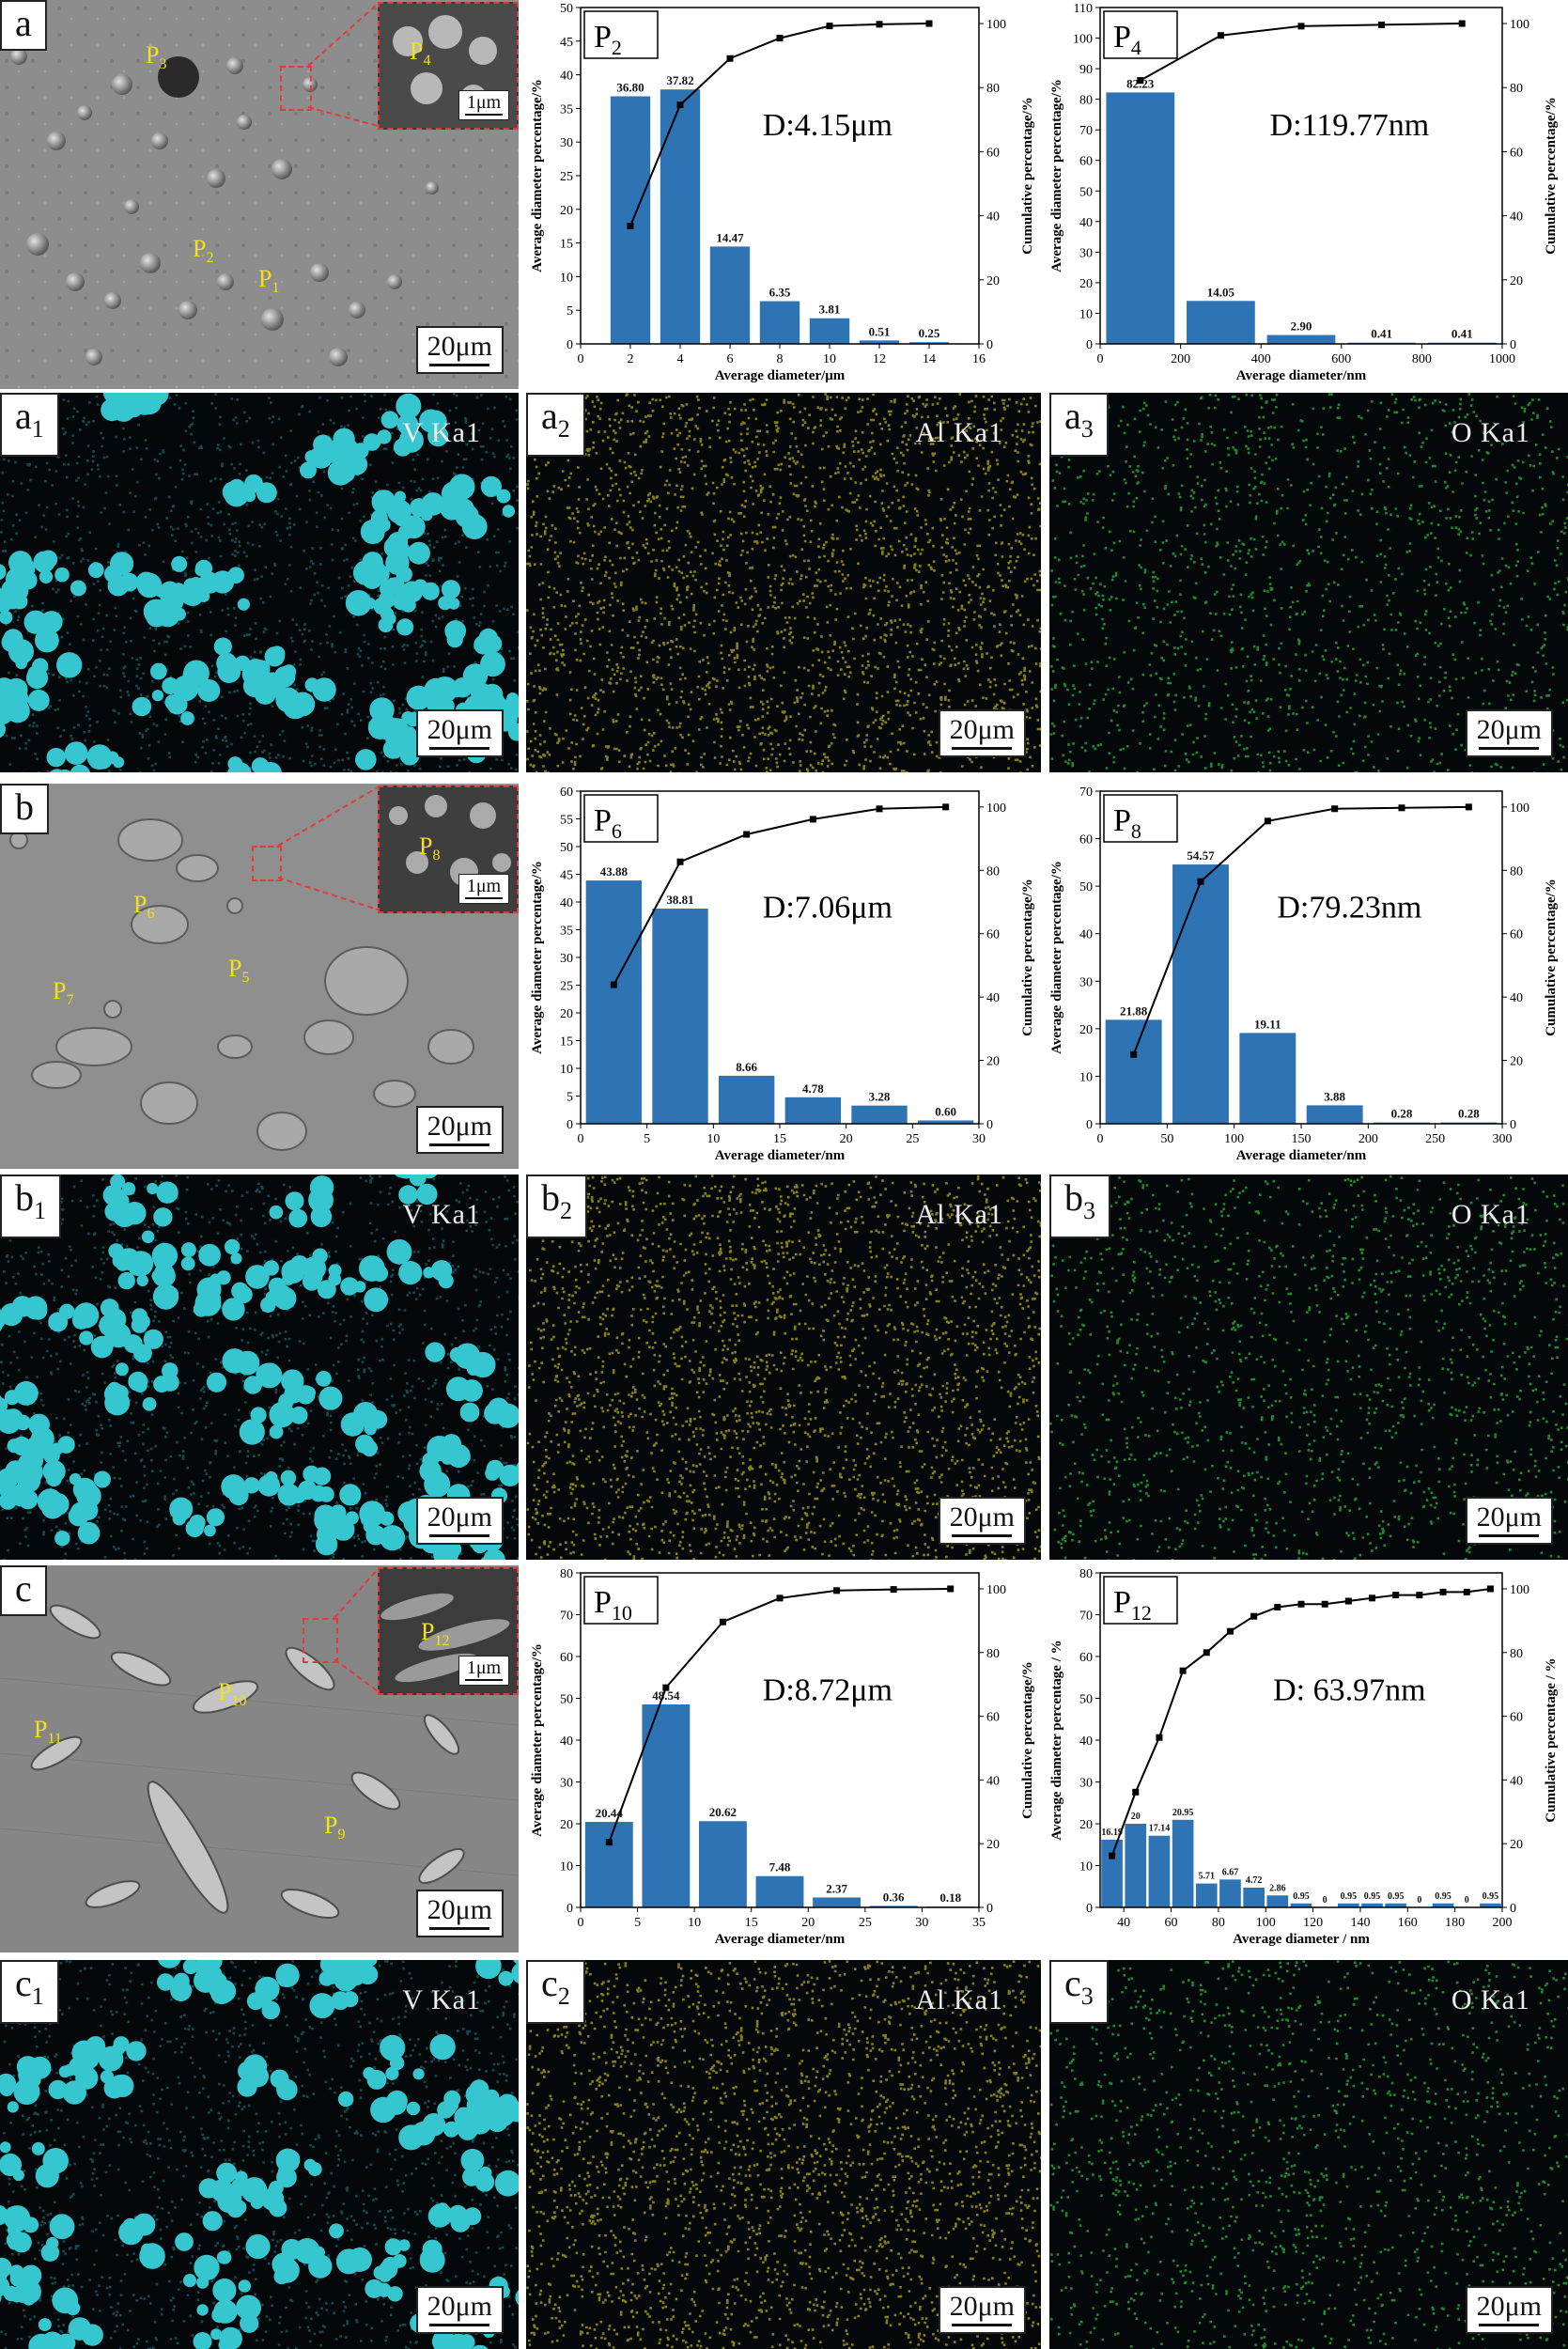 The image size is (1568, 2349). Describe the element at coordinates (723, 1812) in the screenshot. I see `bar-value-label: 20.62` at that location.